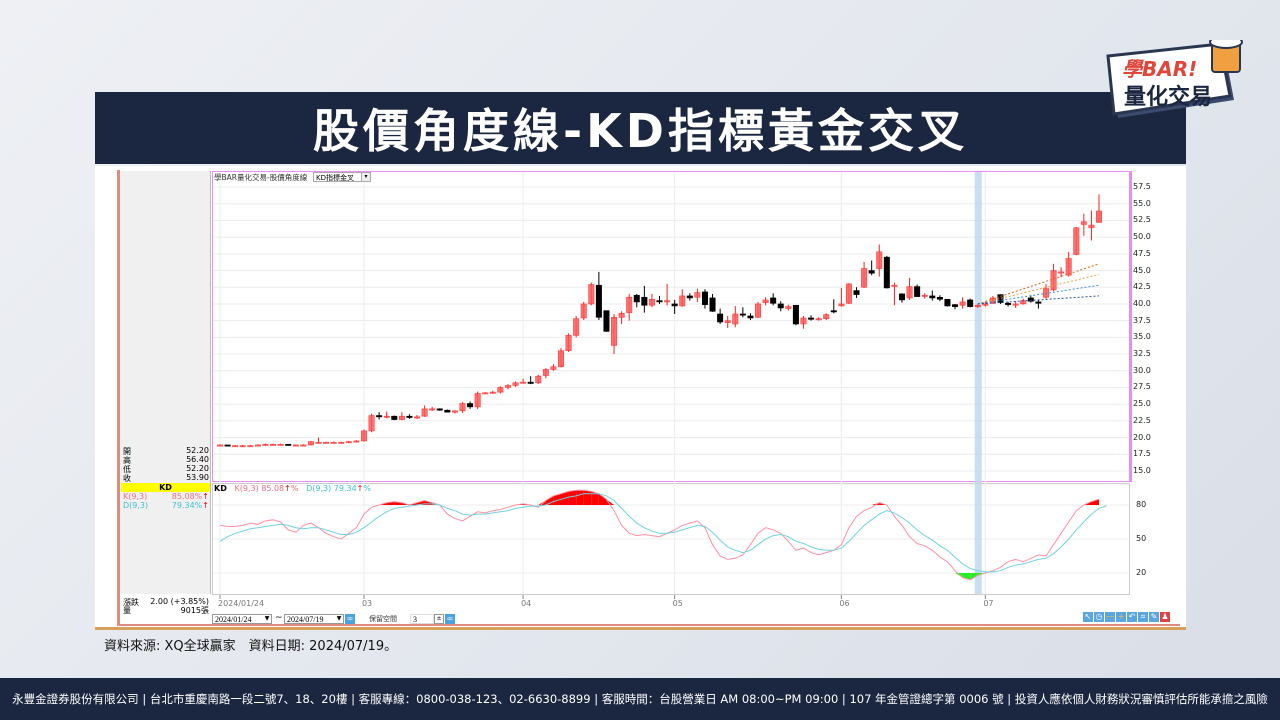 Image resolution: width=1280 pixels, height=720 pixels. Describe the element at coordinates (1142, 420) in the screenshot. I see `price-tick-label: 22.5` at that location.